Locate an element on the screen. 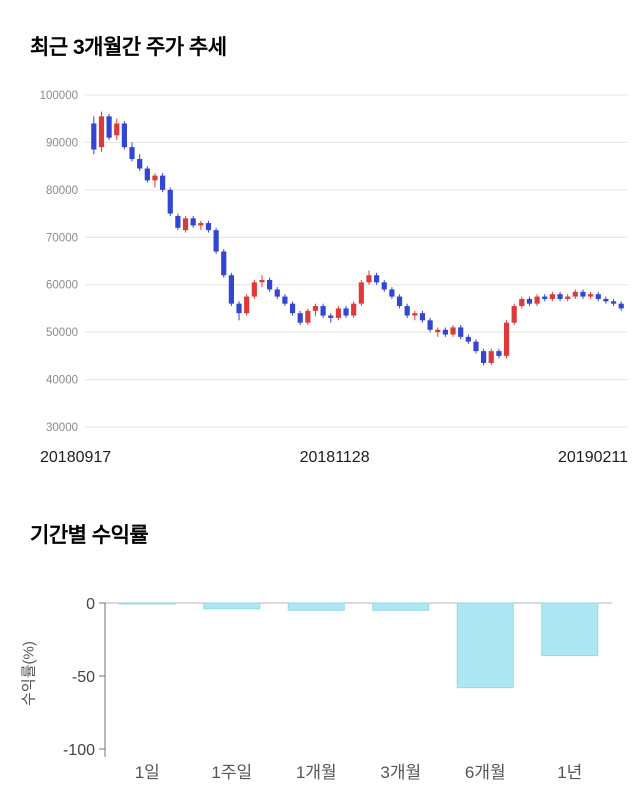 This screenshot has width=640, height=810. x-axis-label-end: 20190211 is located at coordinates (593, 457).